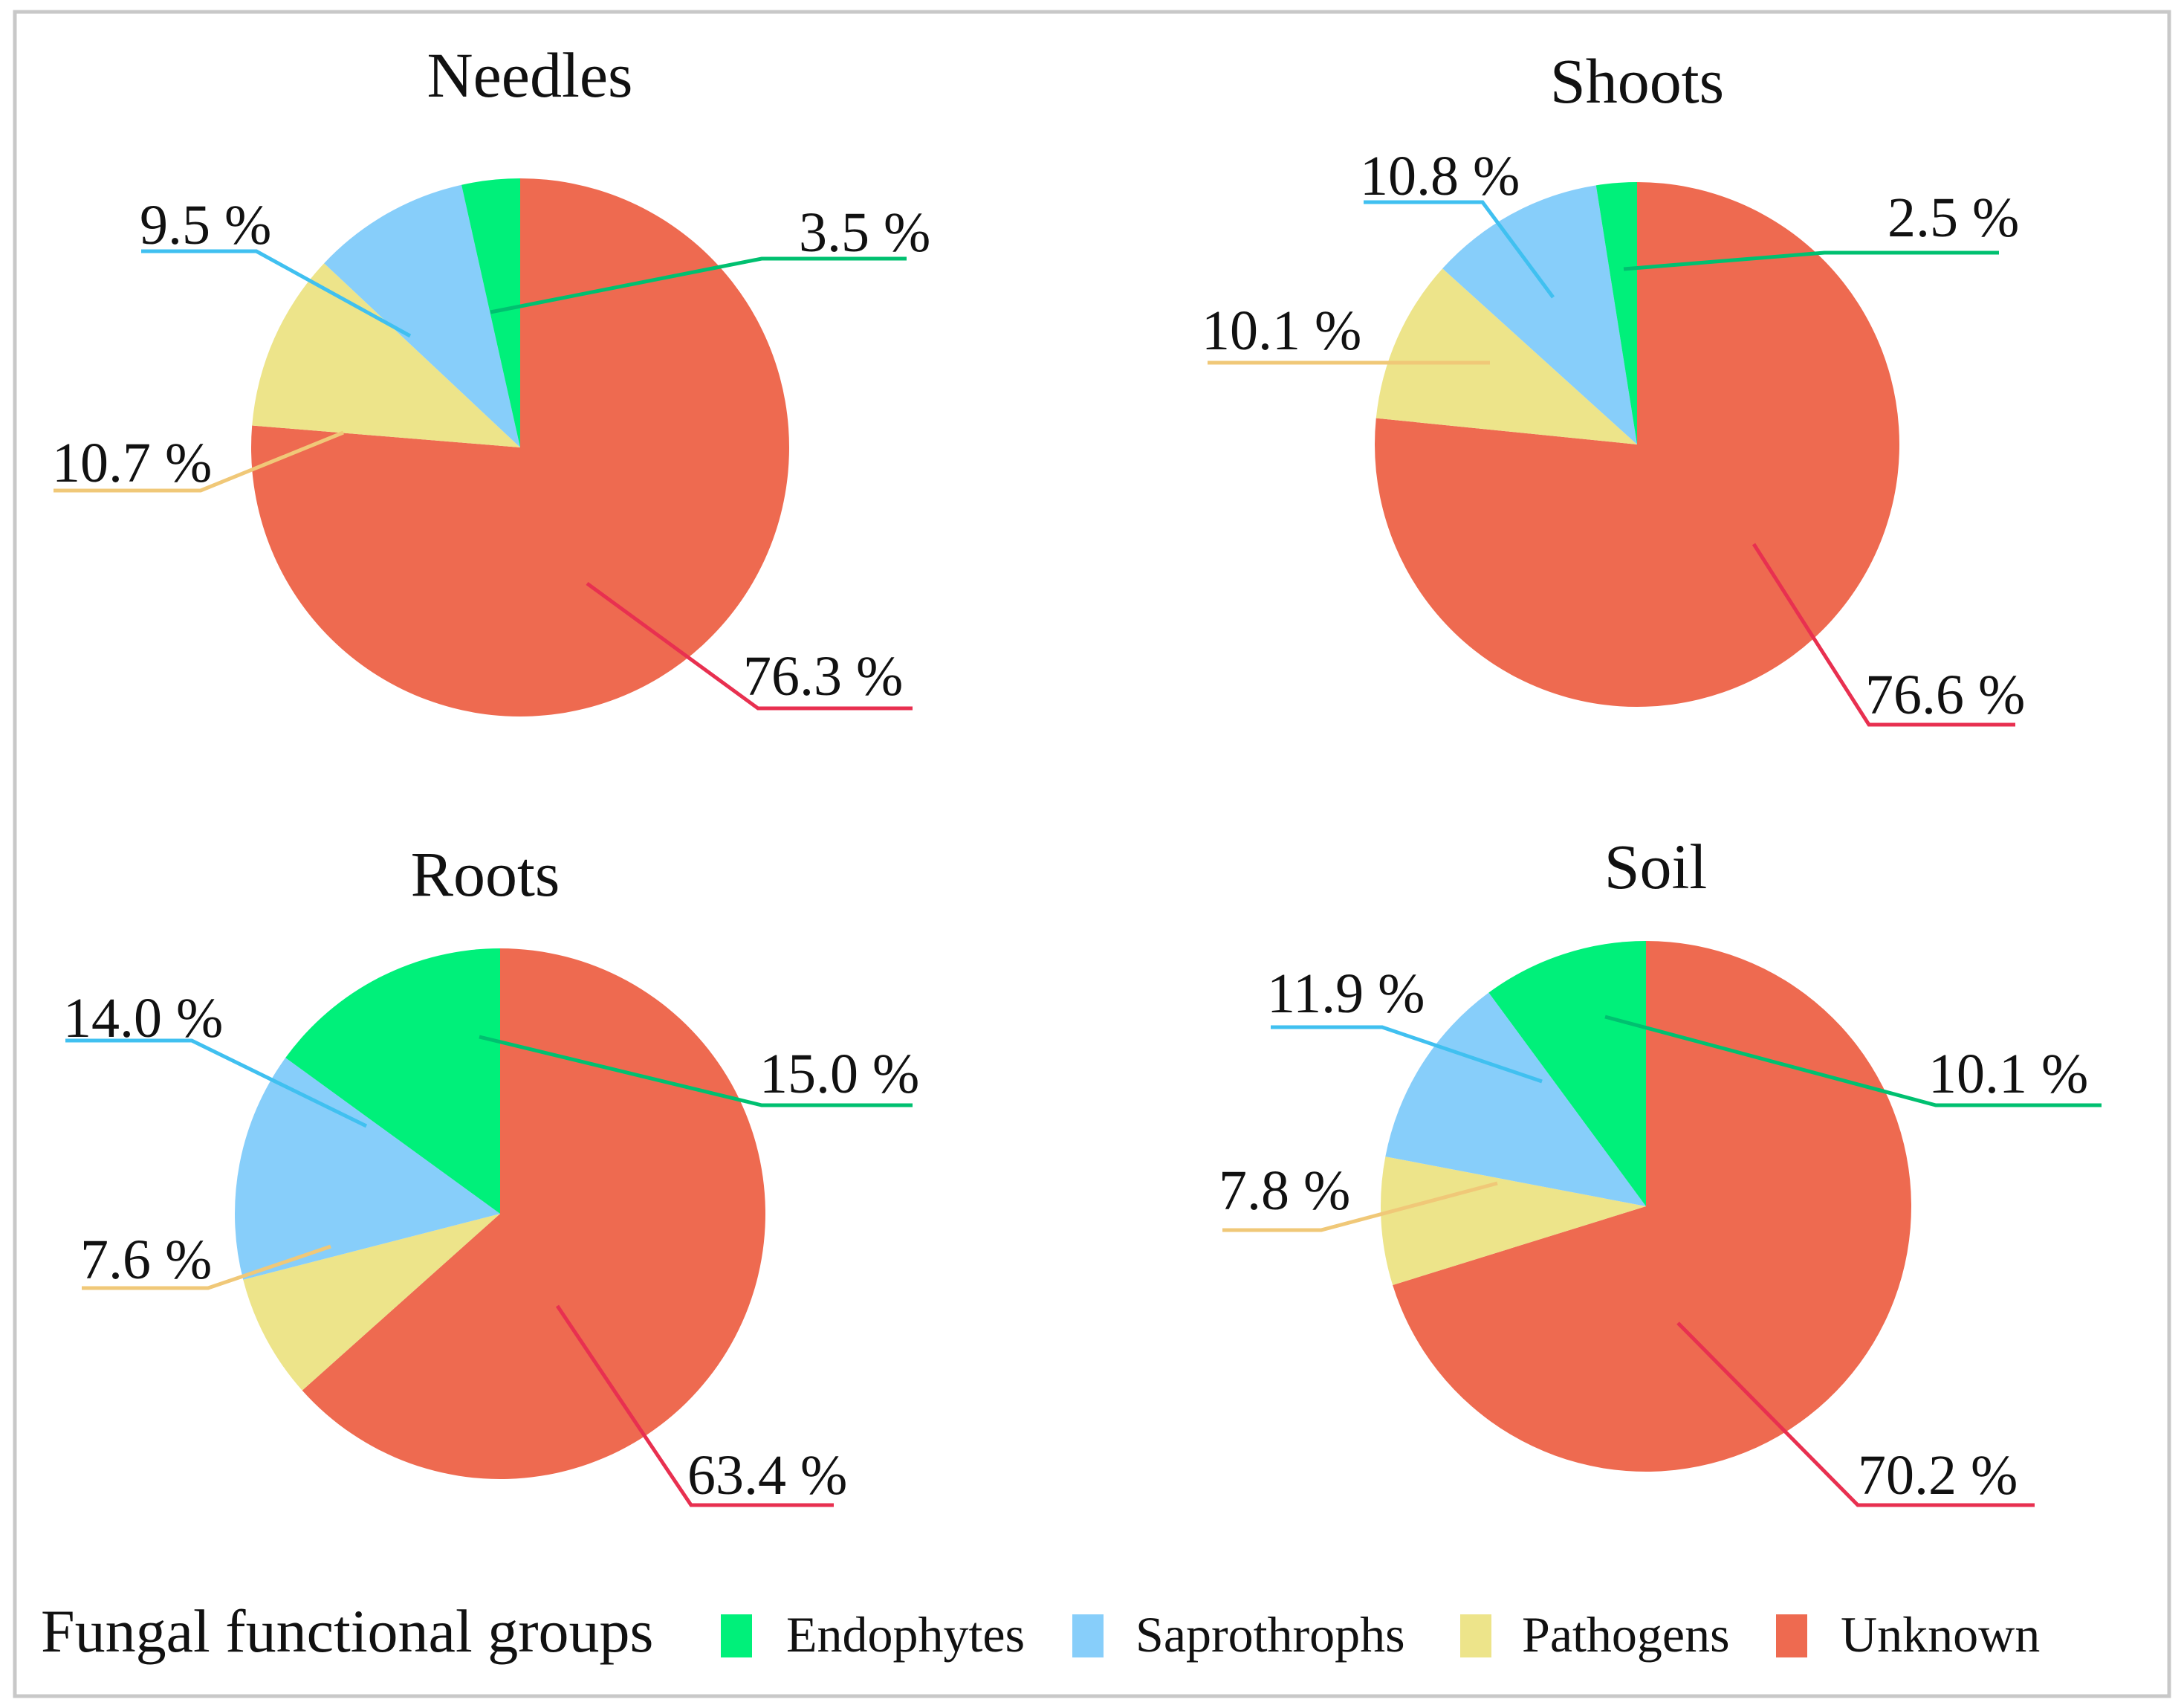  Describe the element at coordinates (823, 676) in the screenshot. I see `slice-label-unknown: 76.3 %` at that location.